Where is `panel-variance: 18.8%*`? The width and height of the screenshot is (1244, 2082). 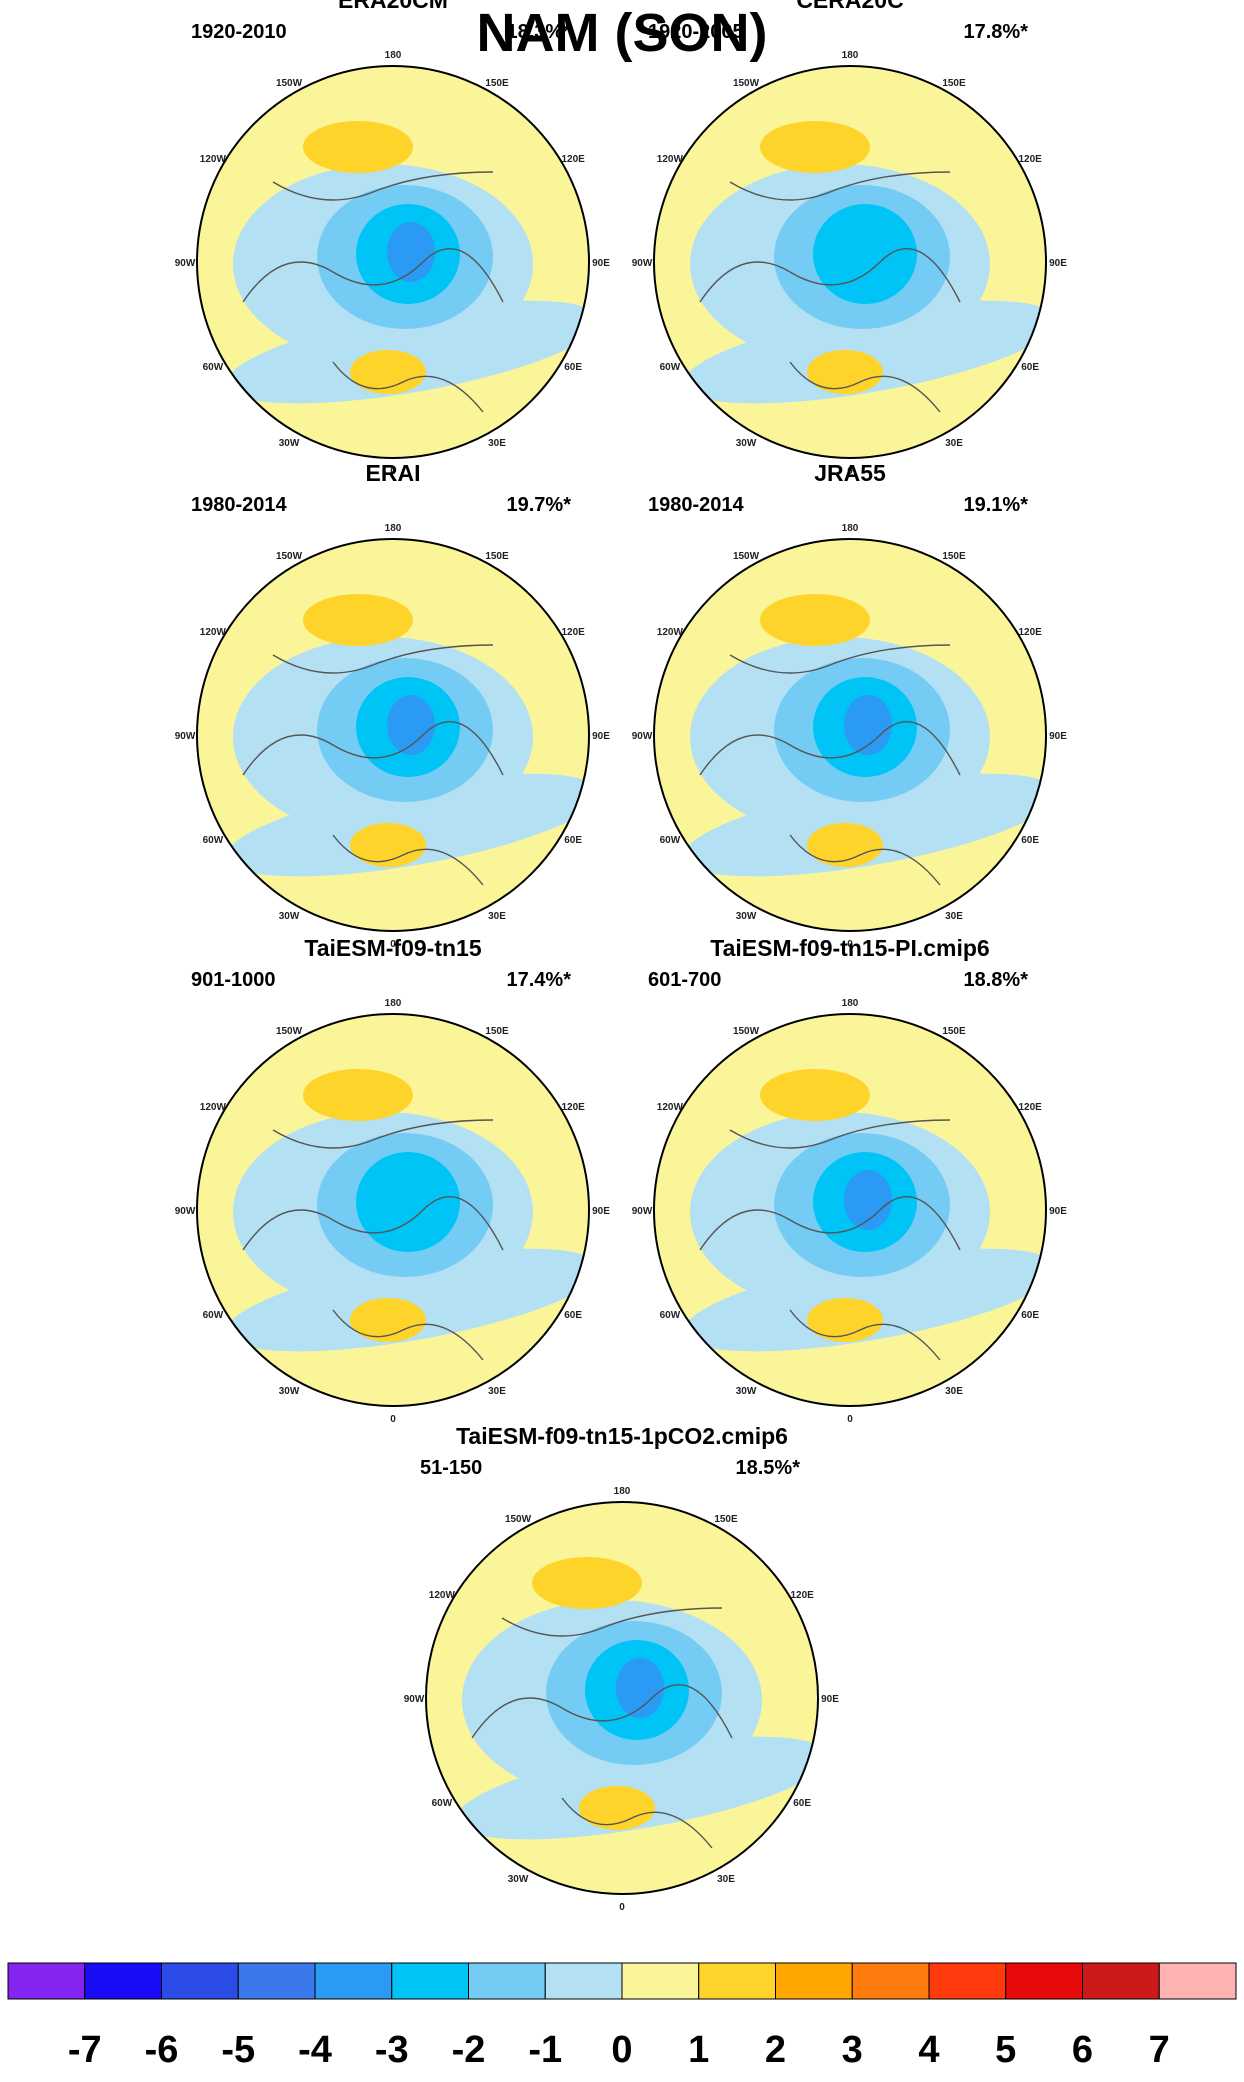 panel-variance: 18.8%* is located at coordinates (996, 980).